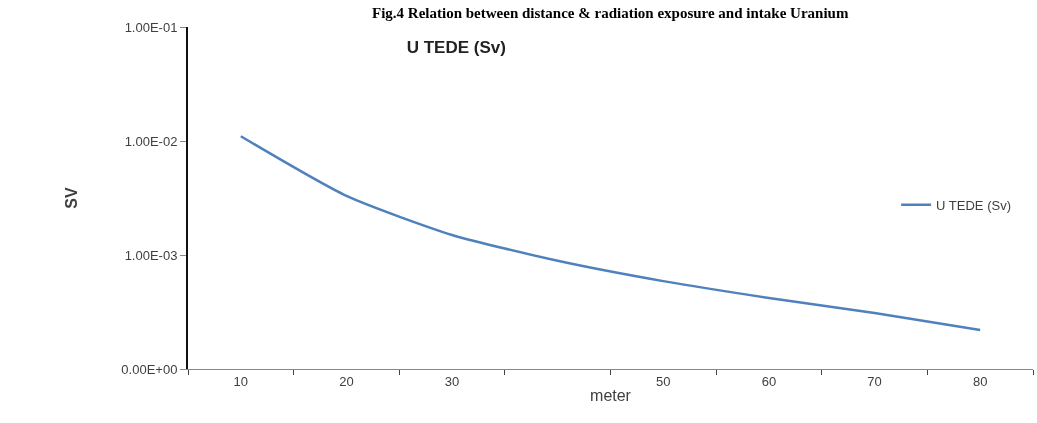  What do you see at coordinates (346, 381) in the screenshot?
I see `x-tick-label: 20` at bounding box center [346, 381].